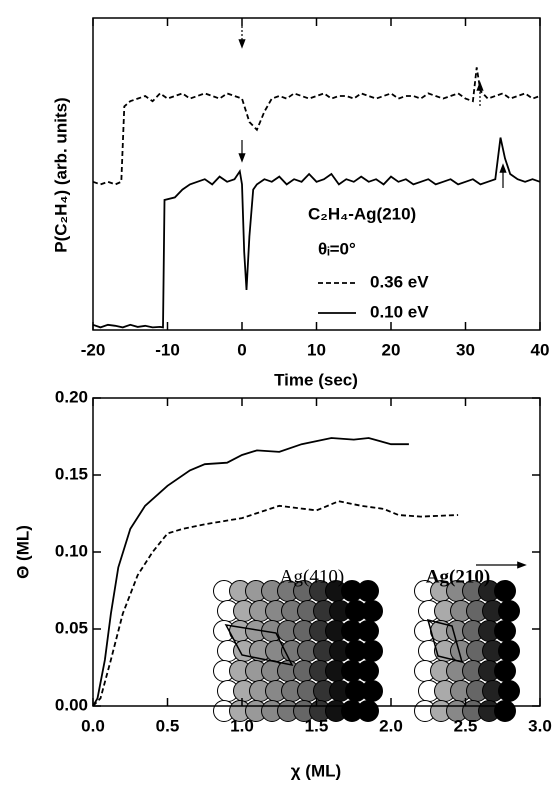  What do you see at coordinates (312, 576) in the screenshot?
I see `annotation: Ag(410)` at bounding box center [312, 576].